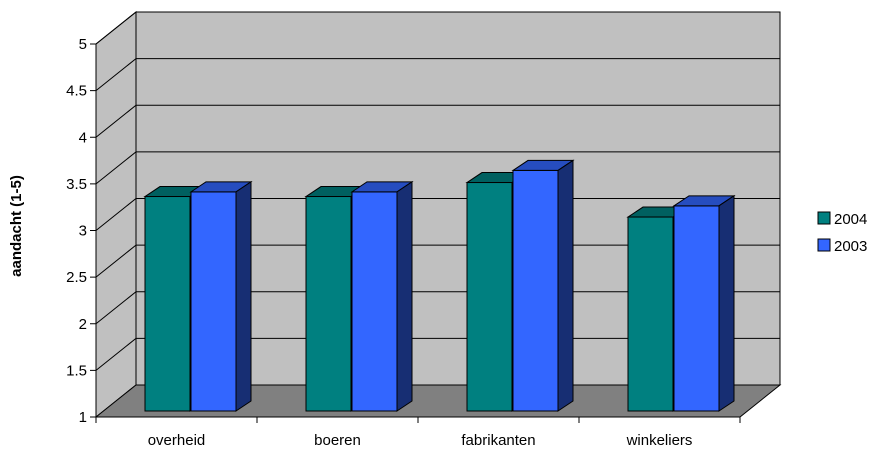  I want to click on x-category-label: winkeliers, so click(659, 440).